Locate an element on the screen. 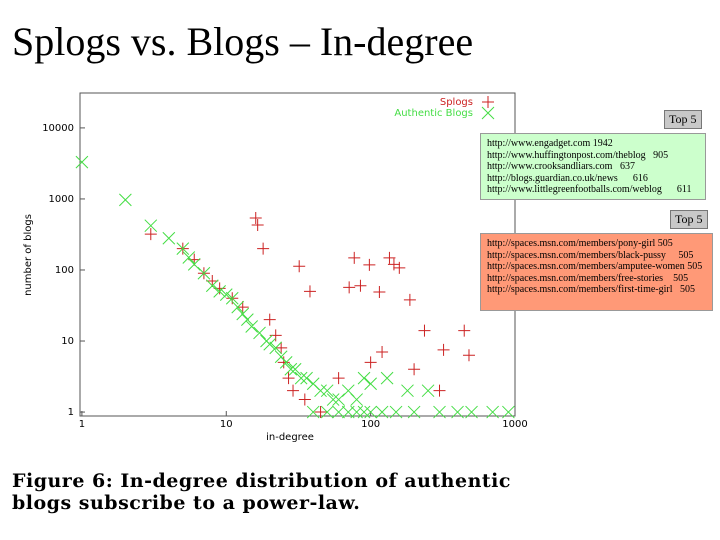 Image resolution: width=720 pixels, height=540 pixels. list-item: http://www.engadget.com 1942 is located at coordinates (550, 143).